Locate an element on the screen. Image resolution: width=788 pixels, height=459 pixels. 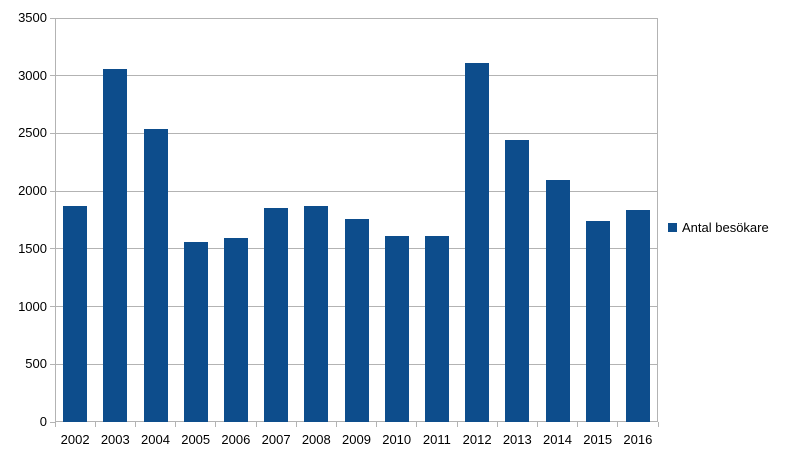
bar-2014 is located at coordinates (558, 300).